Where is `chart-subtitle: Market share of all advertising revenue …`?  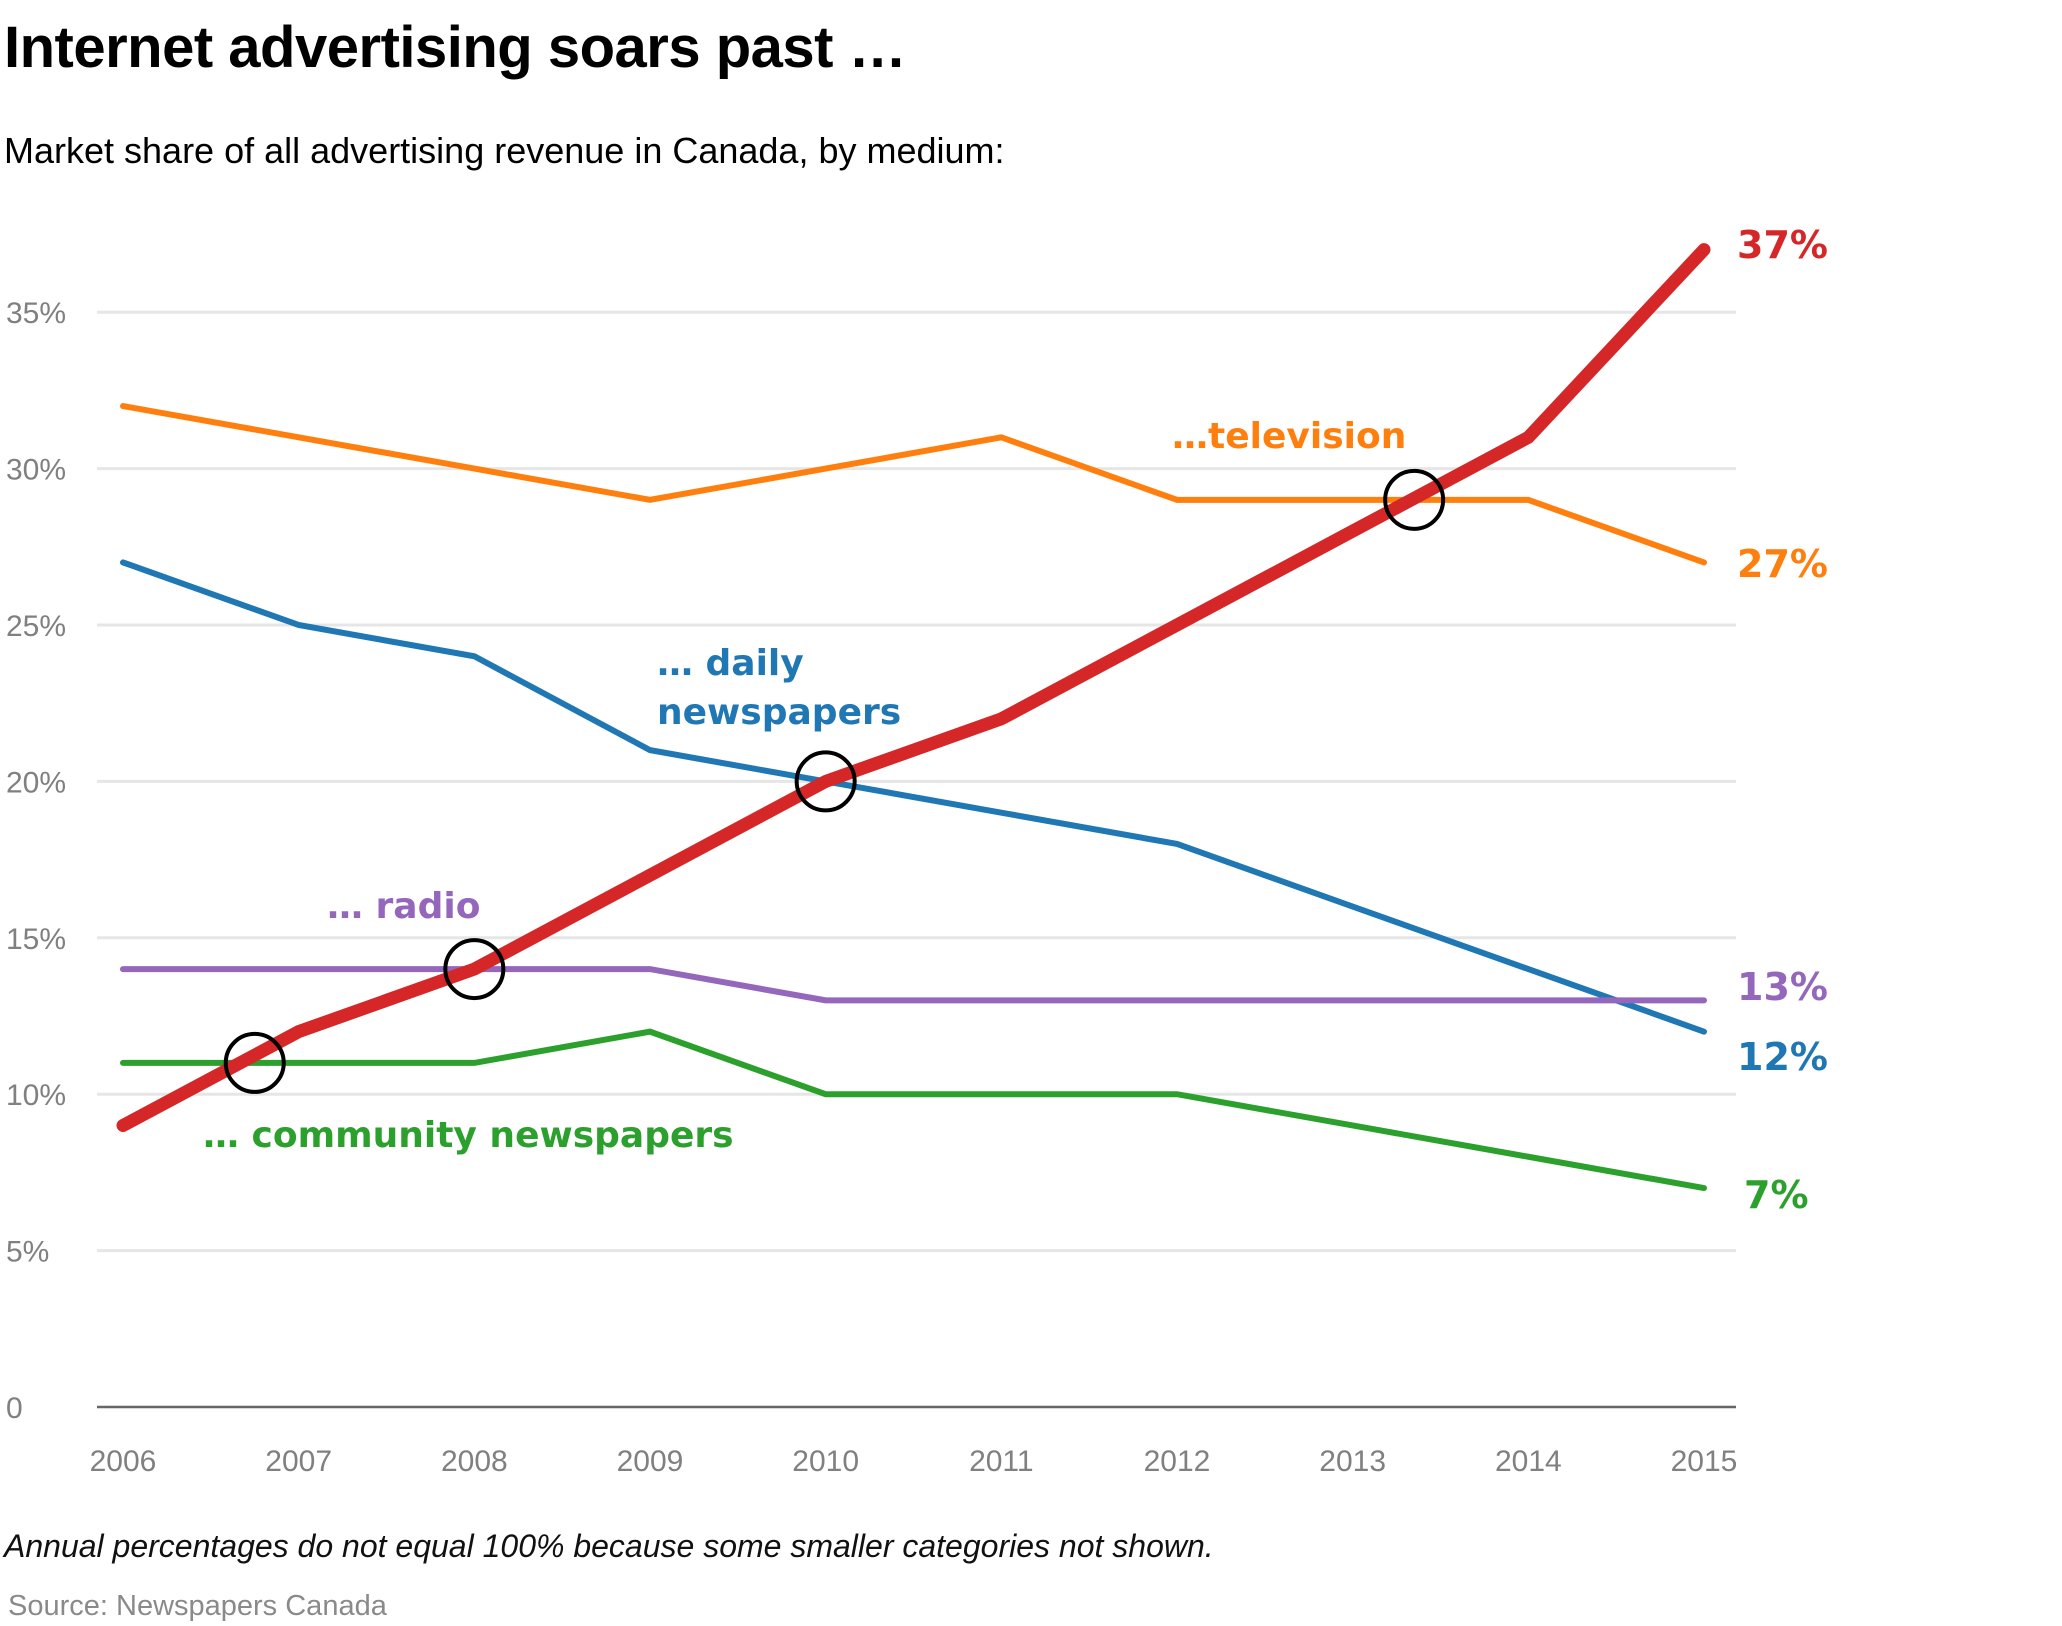 chart-subtitle: Market share of all advertising revenue … is located at coordinates (504, 150).